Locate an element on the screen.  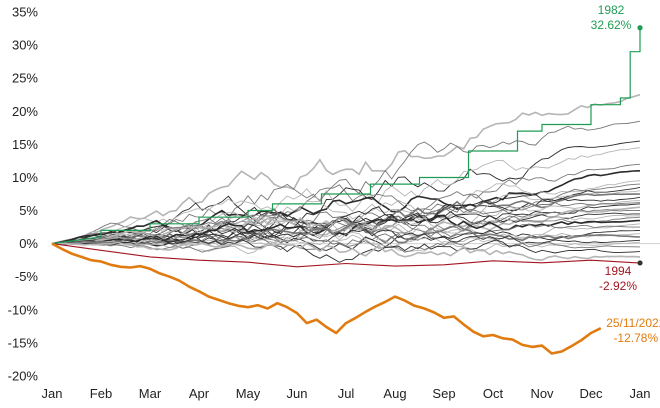
y-tick-label: 30% is located at coordinates (25, 45).